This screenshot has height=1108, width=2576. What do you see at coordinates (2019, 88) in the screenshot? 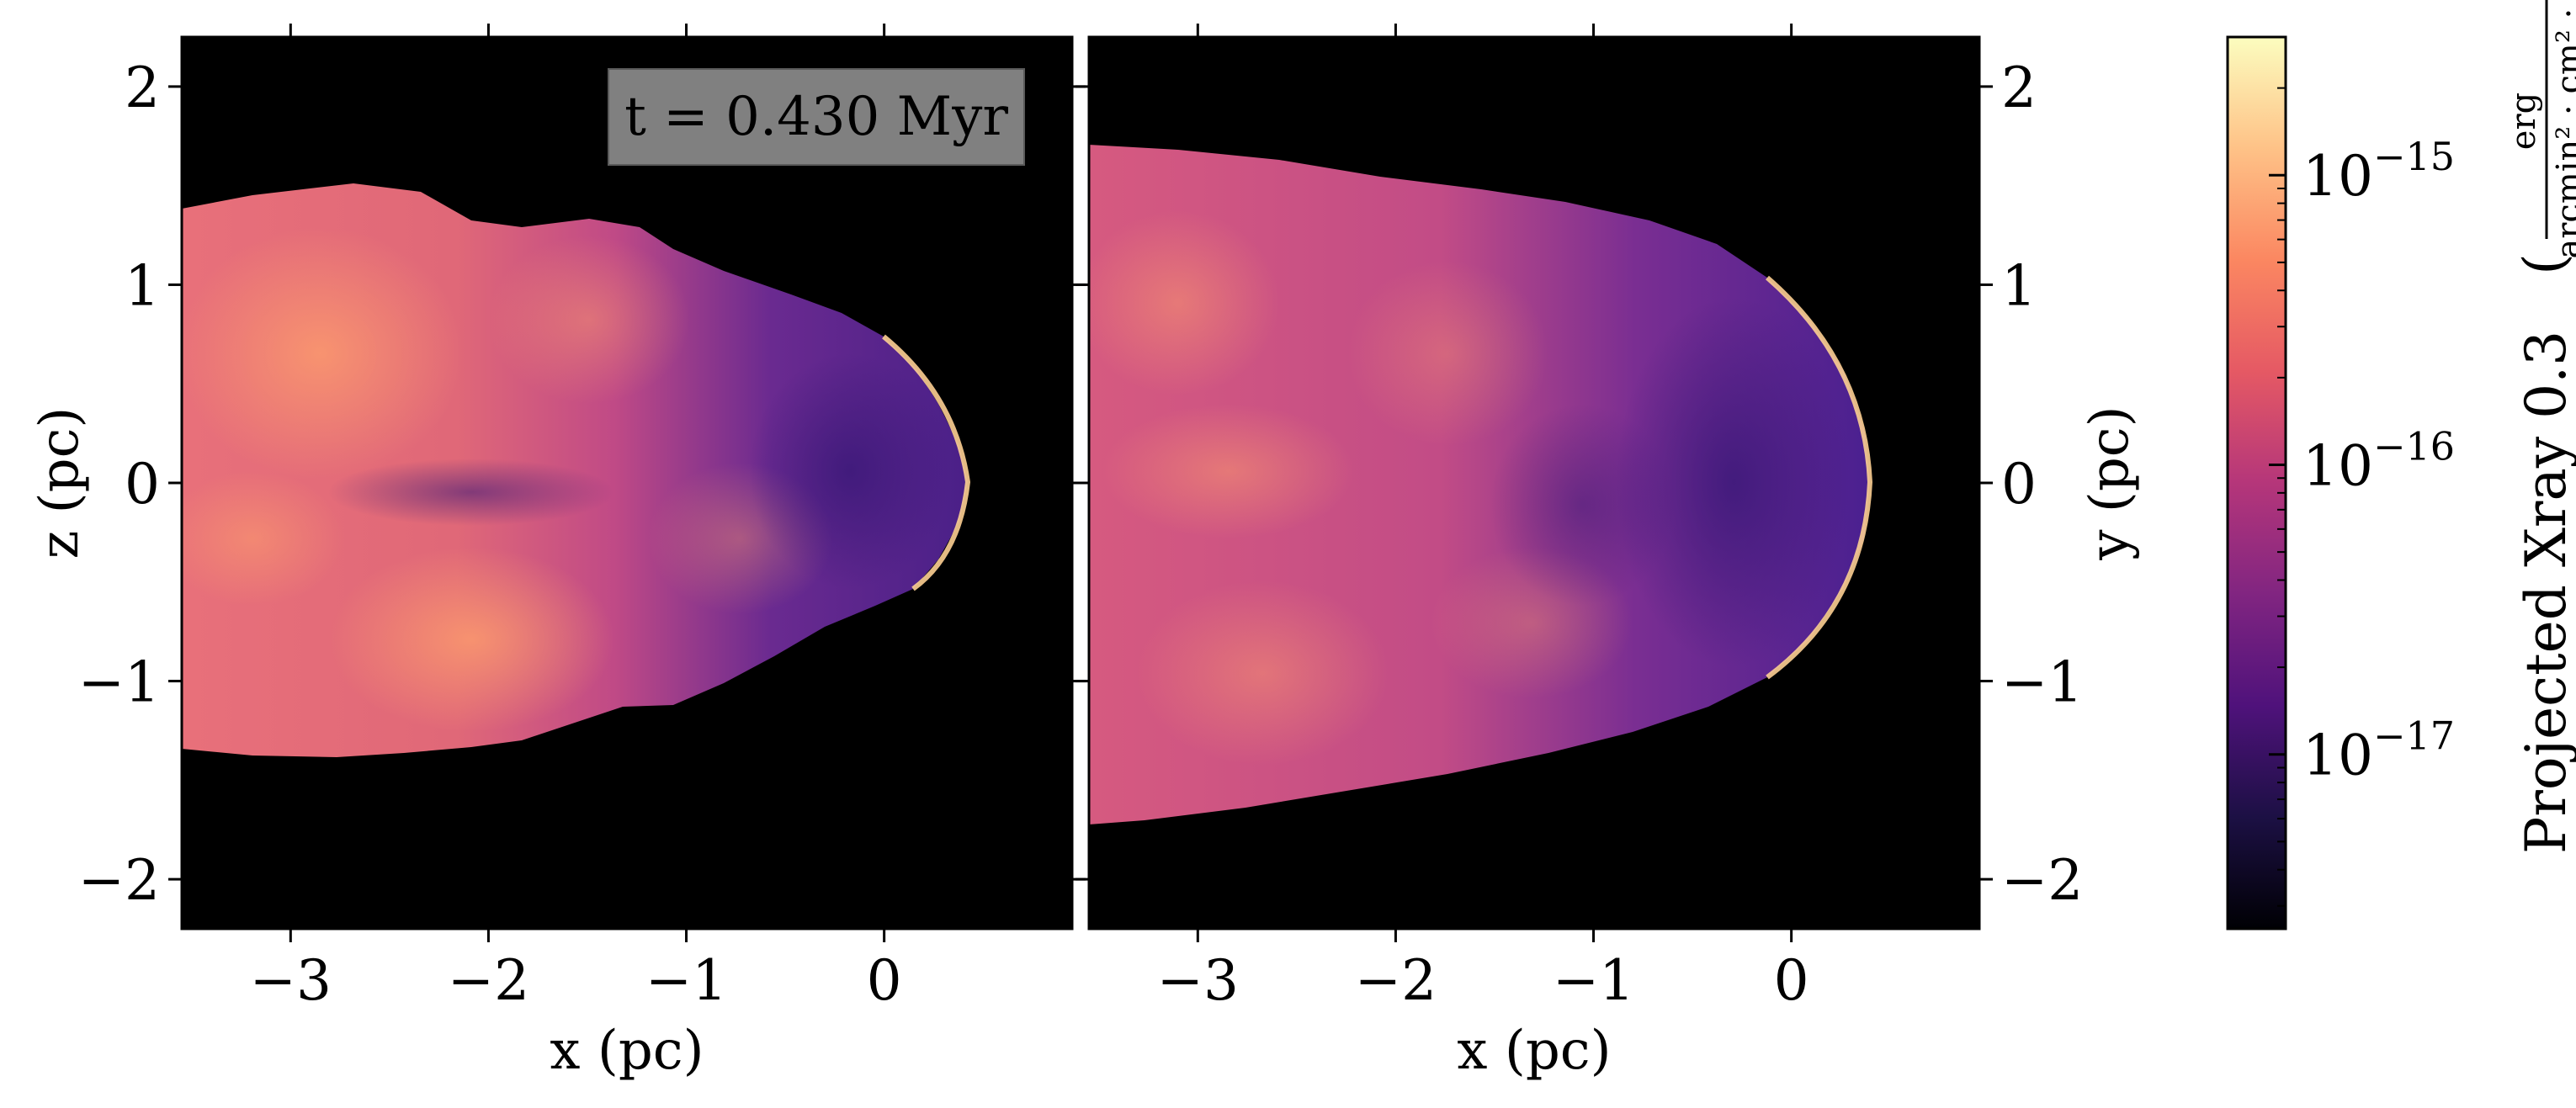
I see `right-ytick-label: 2` at bounding box center [2019, 88].